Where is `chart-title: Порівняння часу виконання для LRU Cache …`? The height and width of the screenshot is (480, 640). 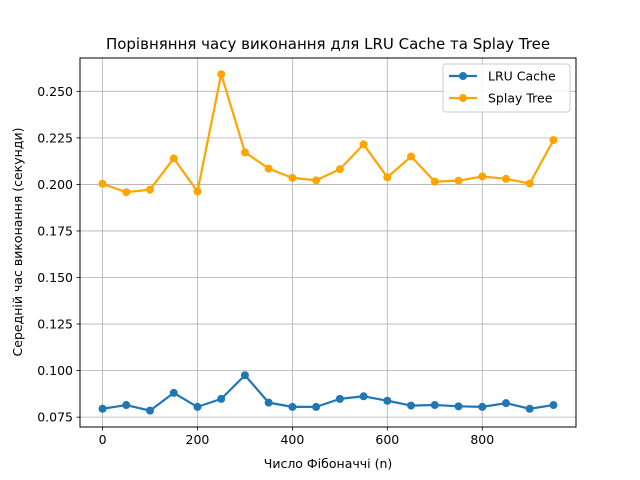 chart-title: Порівняння часу виконання для LRU Cache … is located at coordinates (328, 44).